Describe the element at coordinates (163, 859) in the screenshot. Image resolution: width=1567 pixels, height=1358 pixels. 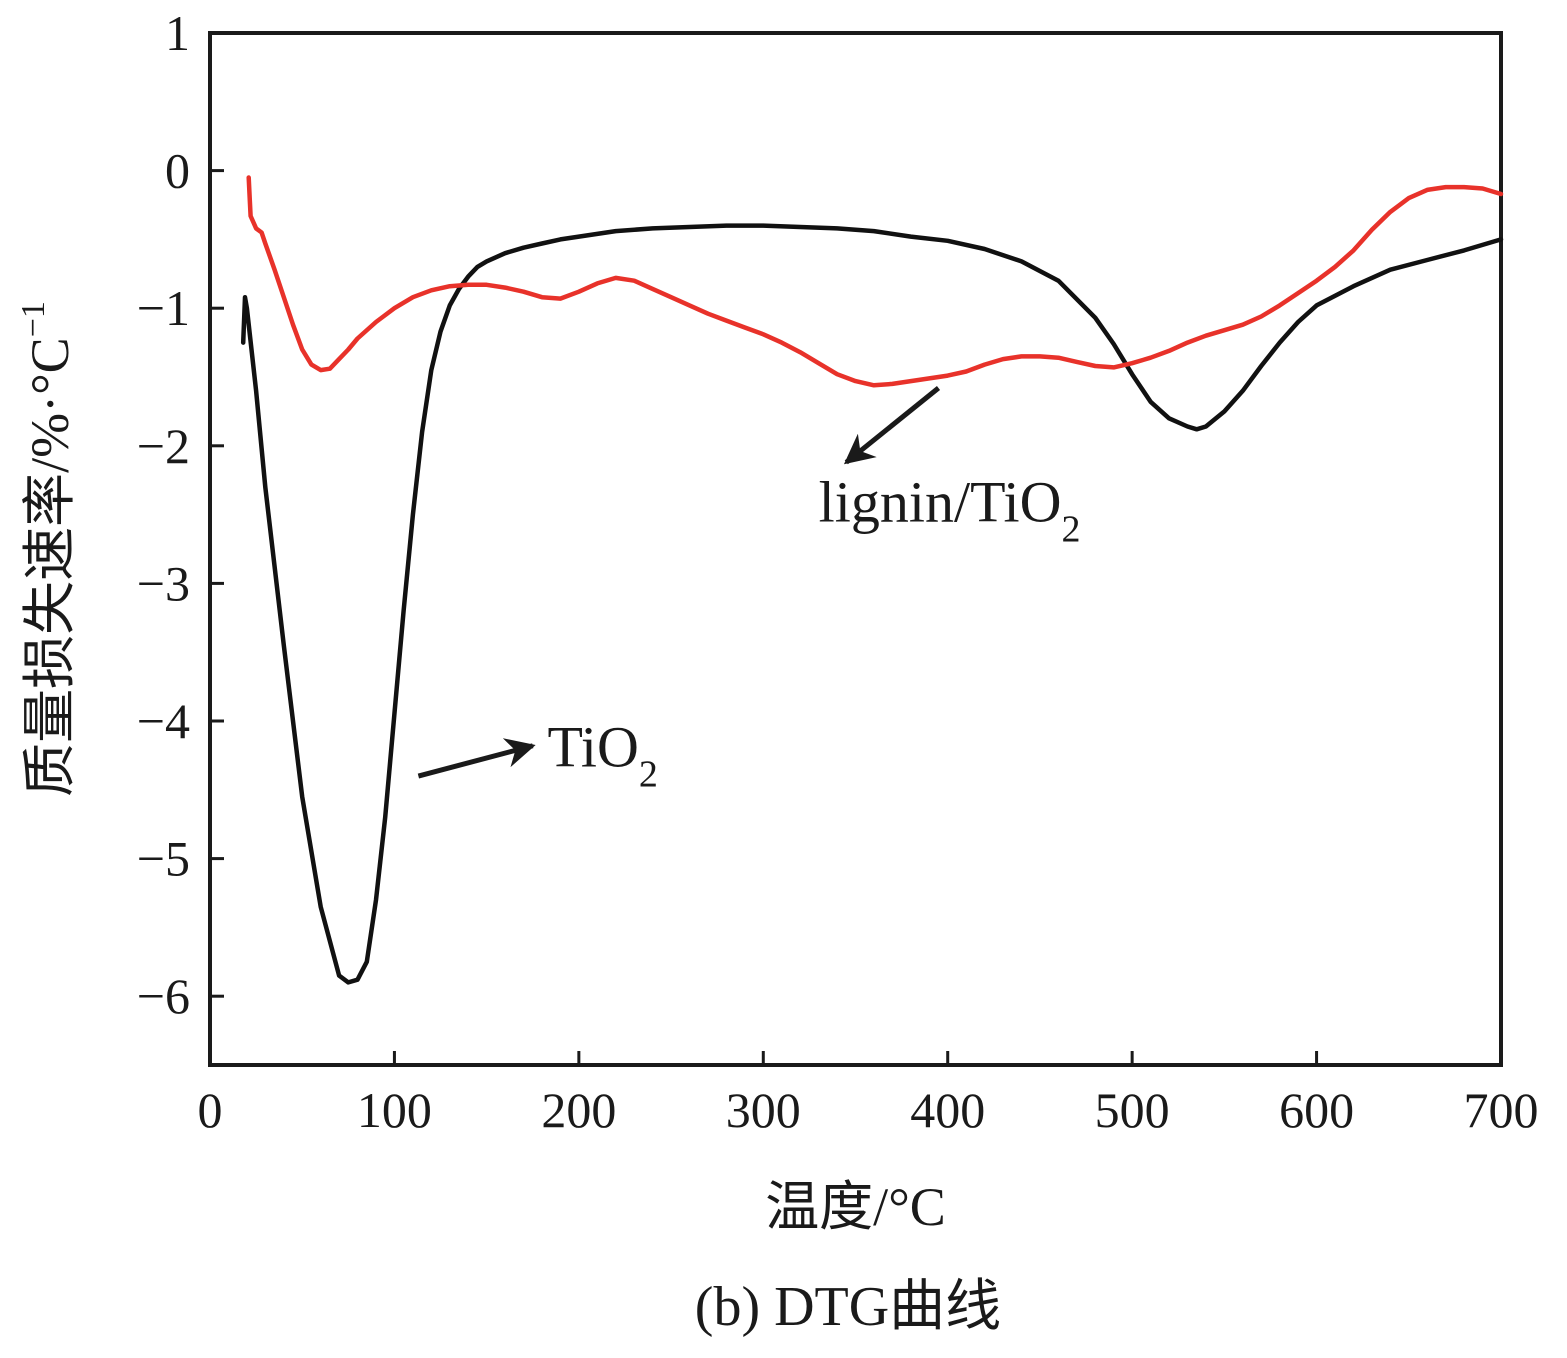
I see `y-tick-label: −5` at that location.